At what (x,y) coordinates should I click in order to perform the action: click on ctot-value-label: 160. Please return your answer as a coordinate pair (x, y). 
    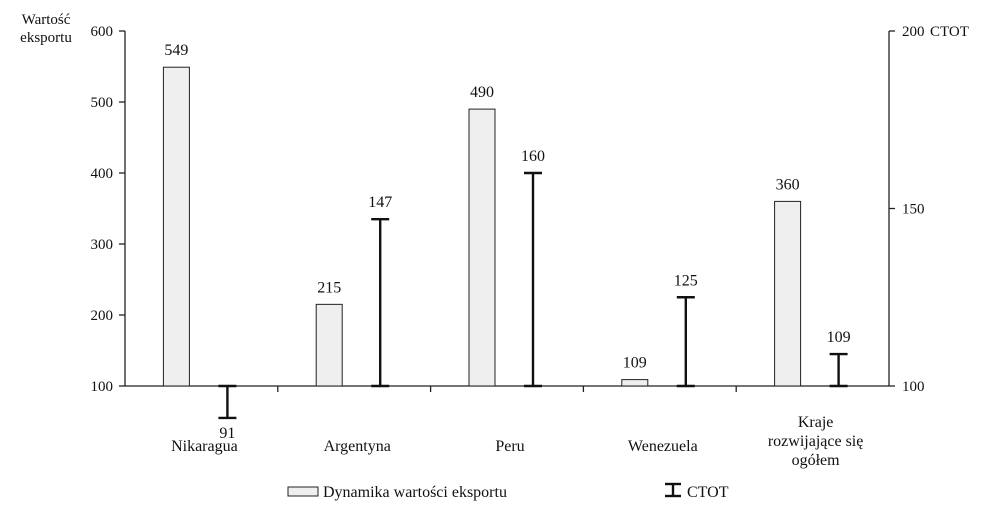
    Looking at the image, I should click on (533, 156).